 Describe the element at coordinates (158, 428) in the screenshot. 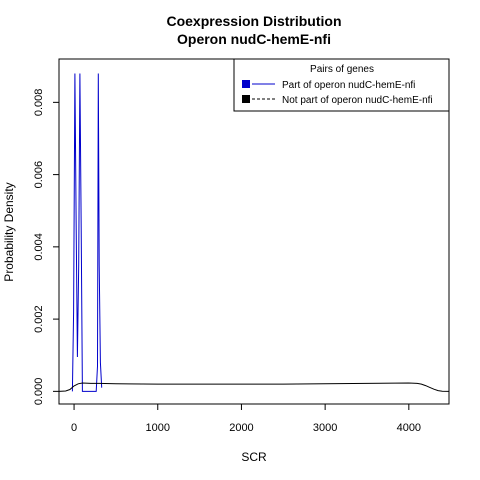

I see `x-tick-label: 1000` at that location.